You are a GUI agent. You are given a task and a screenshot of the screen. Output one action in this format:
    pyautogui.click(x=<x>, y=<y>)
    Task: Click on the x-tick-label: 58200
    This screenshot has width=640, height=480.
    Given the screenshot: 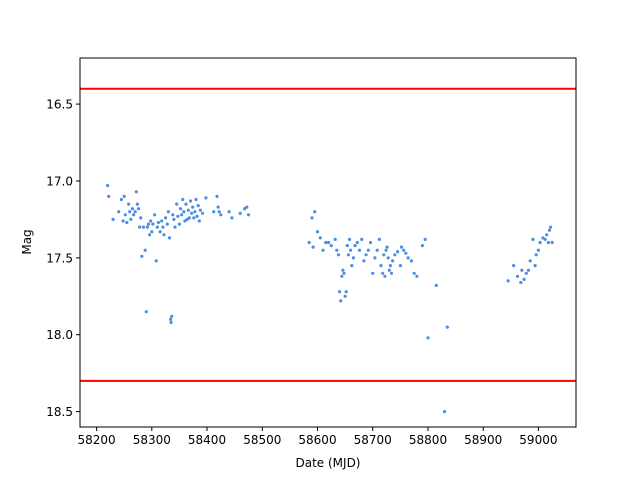 What is the action you would take?
    pyautogui.click(x=97, y=440)
    